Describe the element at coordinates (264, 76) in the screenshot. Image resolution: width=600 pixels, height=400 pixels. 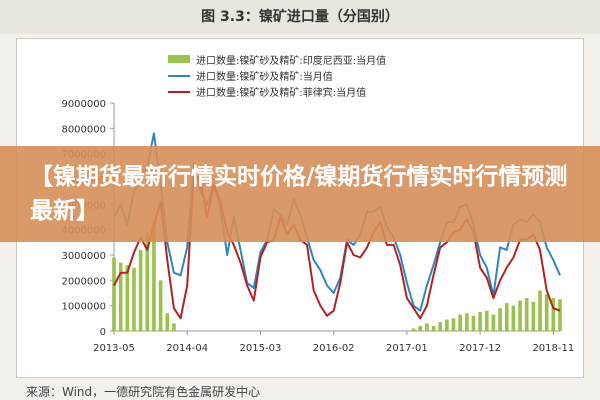
I see `legend-label: 进口数量:镍矿砂及精矿:当月值` at that location.